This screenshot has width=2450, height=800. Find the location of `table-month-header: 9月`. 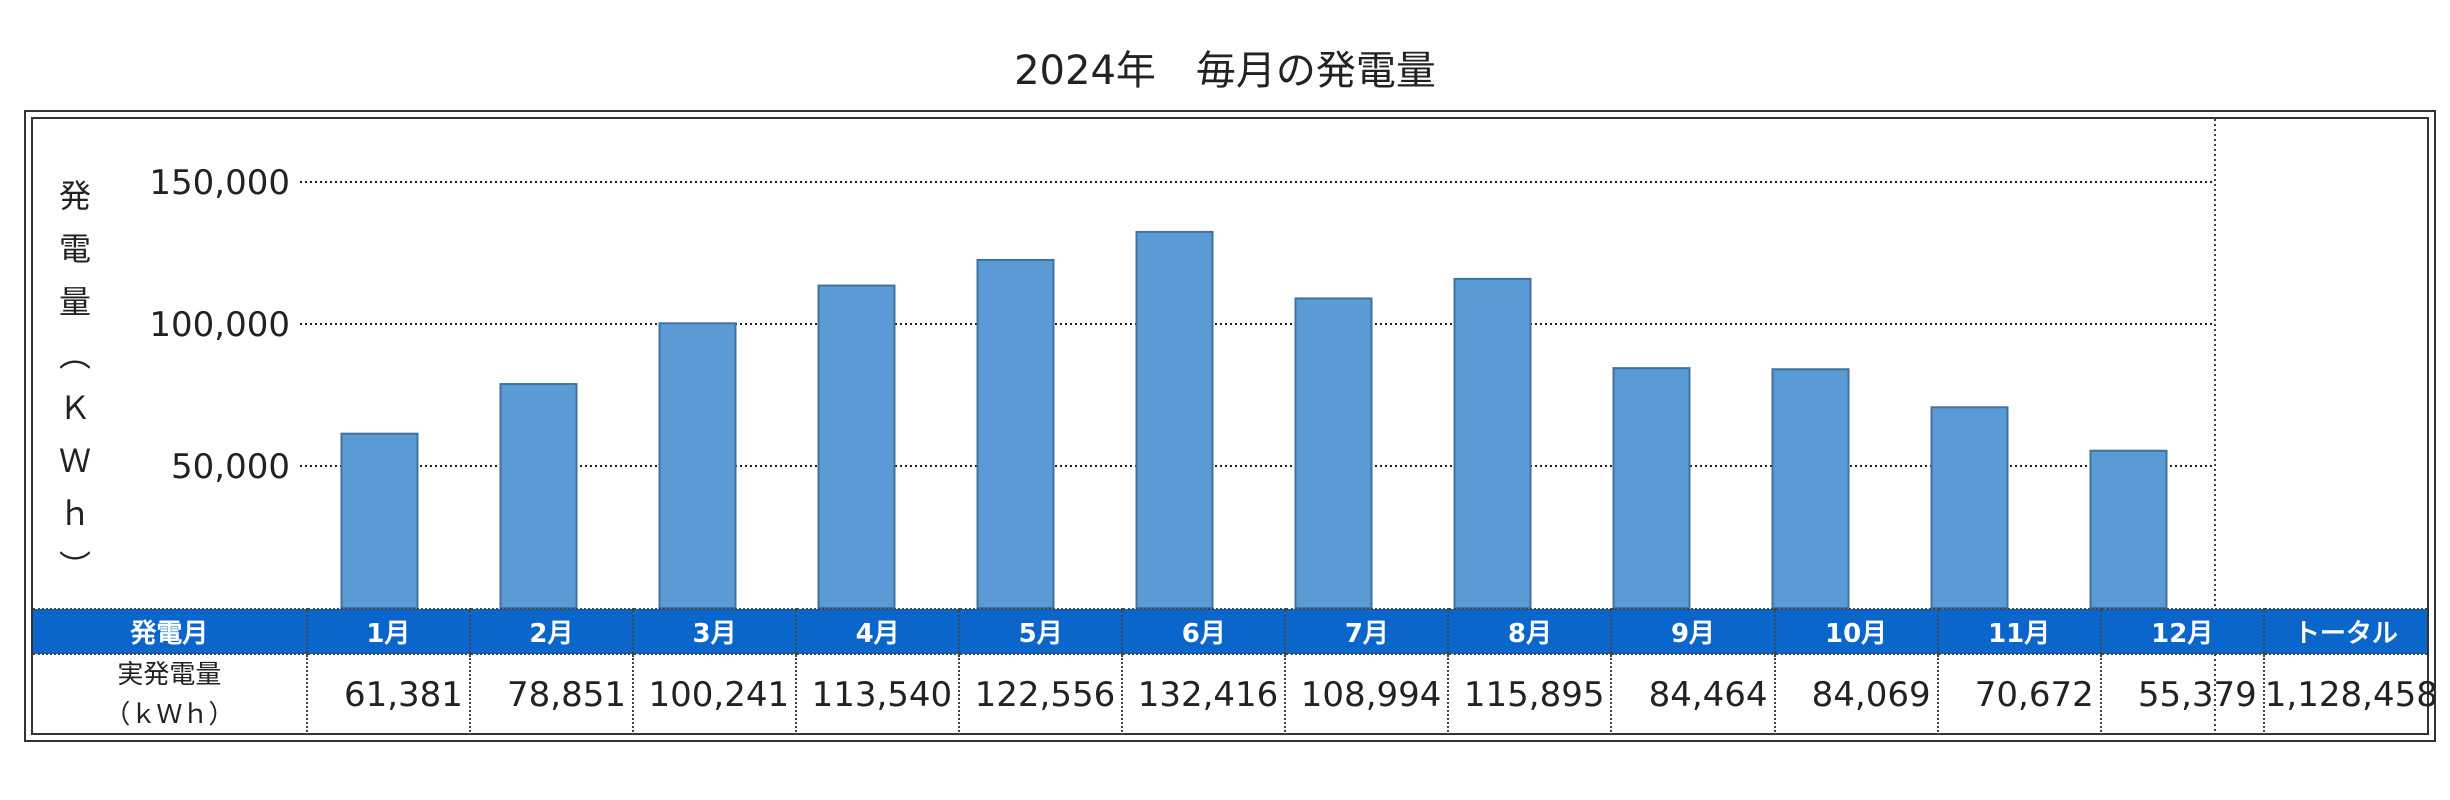

table-month-header: 9月 is located at coordinates (1692, 631).